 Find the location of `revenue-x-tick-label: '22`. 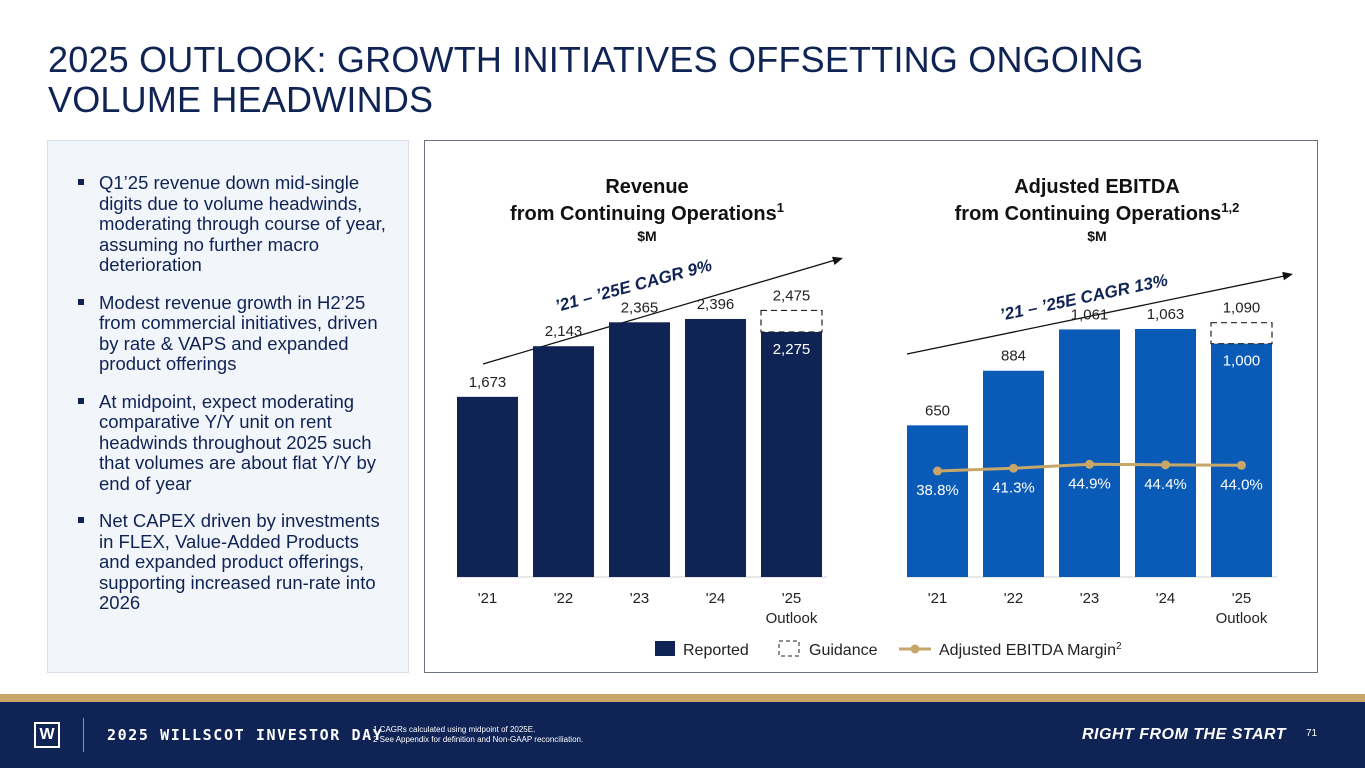

revenue-x-tick-label: '22 is located at coordinates (564, 598).